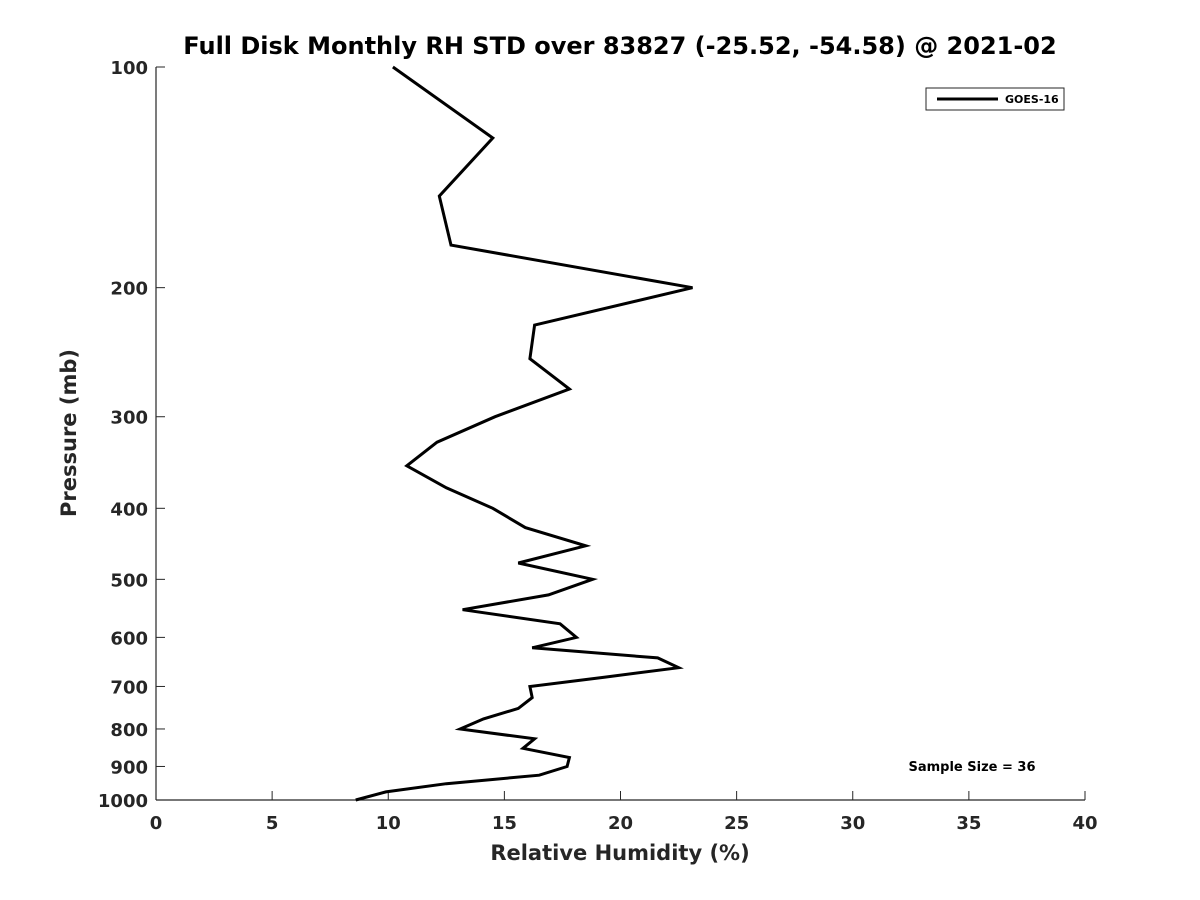 The image size is (1200, 900). I want to click on y-tick-label: 500, so click(129, 580).